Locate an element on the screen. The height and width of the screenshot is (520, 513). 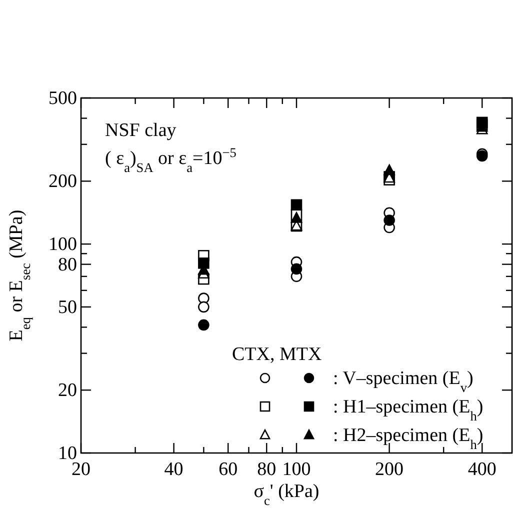
x-tick-label: 20 is located at coordinates (81, 469).